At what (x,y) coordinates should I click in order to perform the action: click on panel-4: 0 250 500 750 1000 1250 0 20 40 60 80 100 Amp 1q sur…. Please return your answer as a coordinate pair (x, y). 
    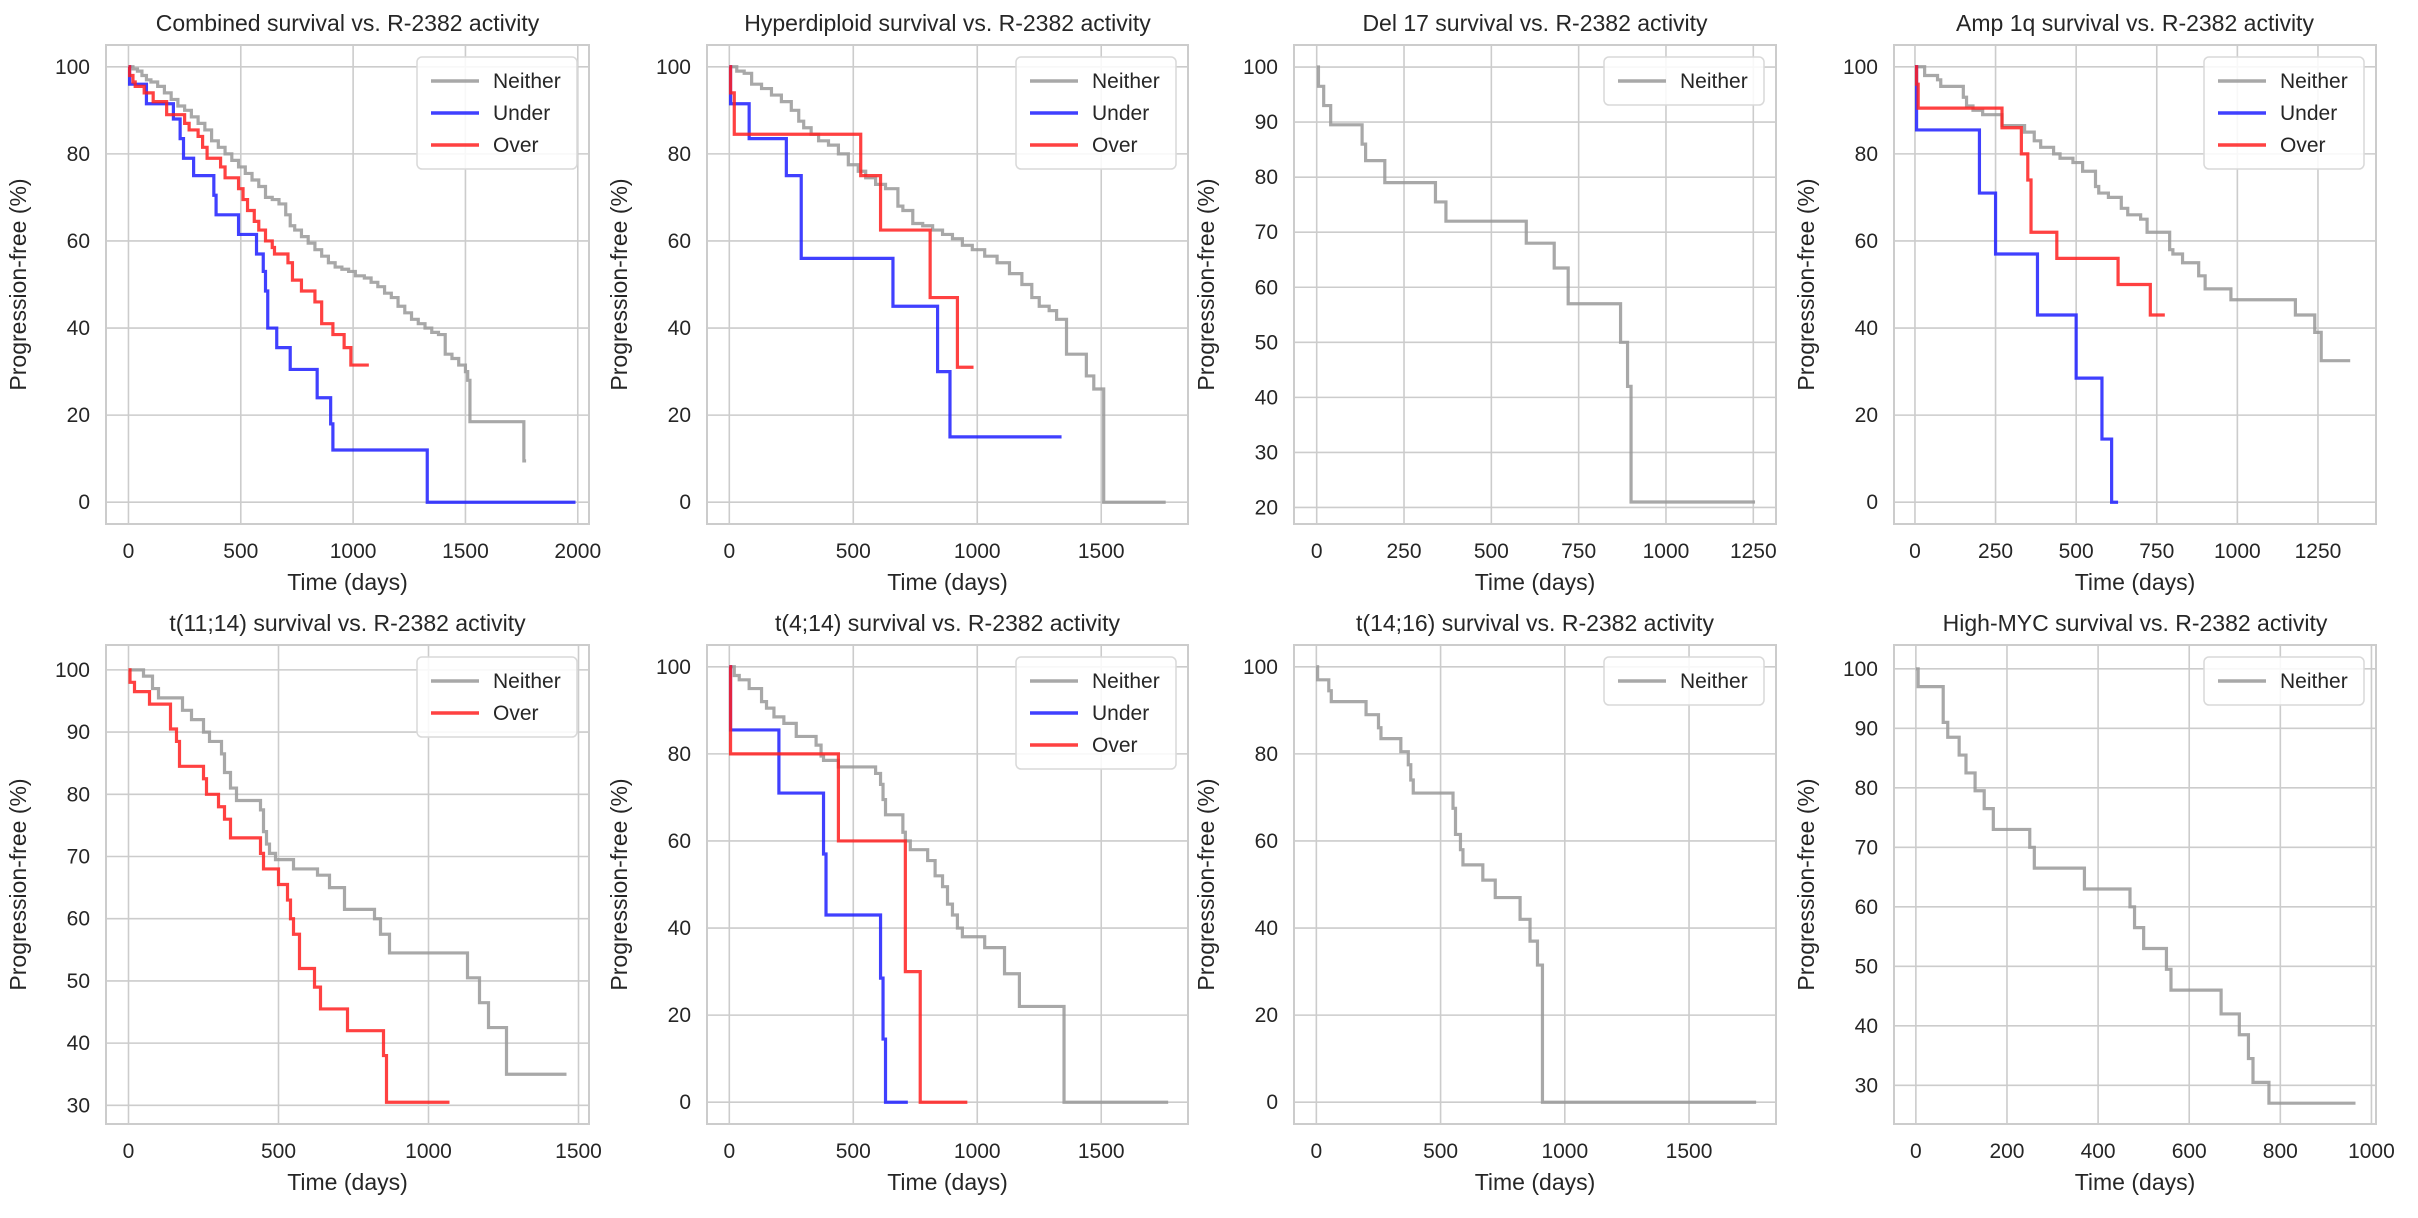
    Looking at the image, I should click on (2085, 302).